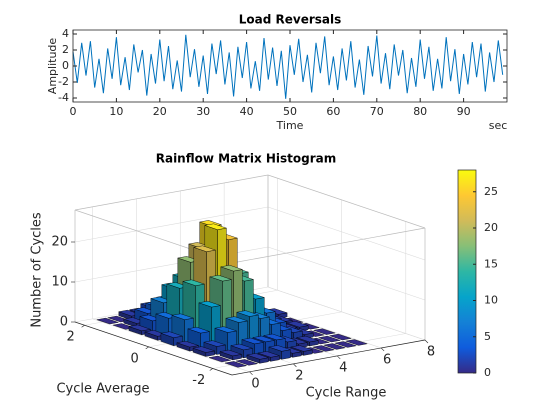 The image size is (560, 420). Describe the element at coordinates (377, 111) in the screenshot. I see `x-tick-label: 70` at that location.